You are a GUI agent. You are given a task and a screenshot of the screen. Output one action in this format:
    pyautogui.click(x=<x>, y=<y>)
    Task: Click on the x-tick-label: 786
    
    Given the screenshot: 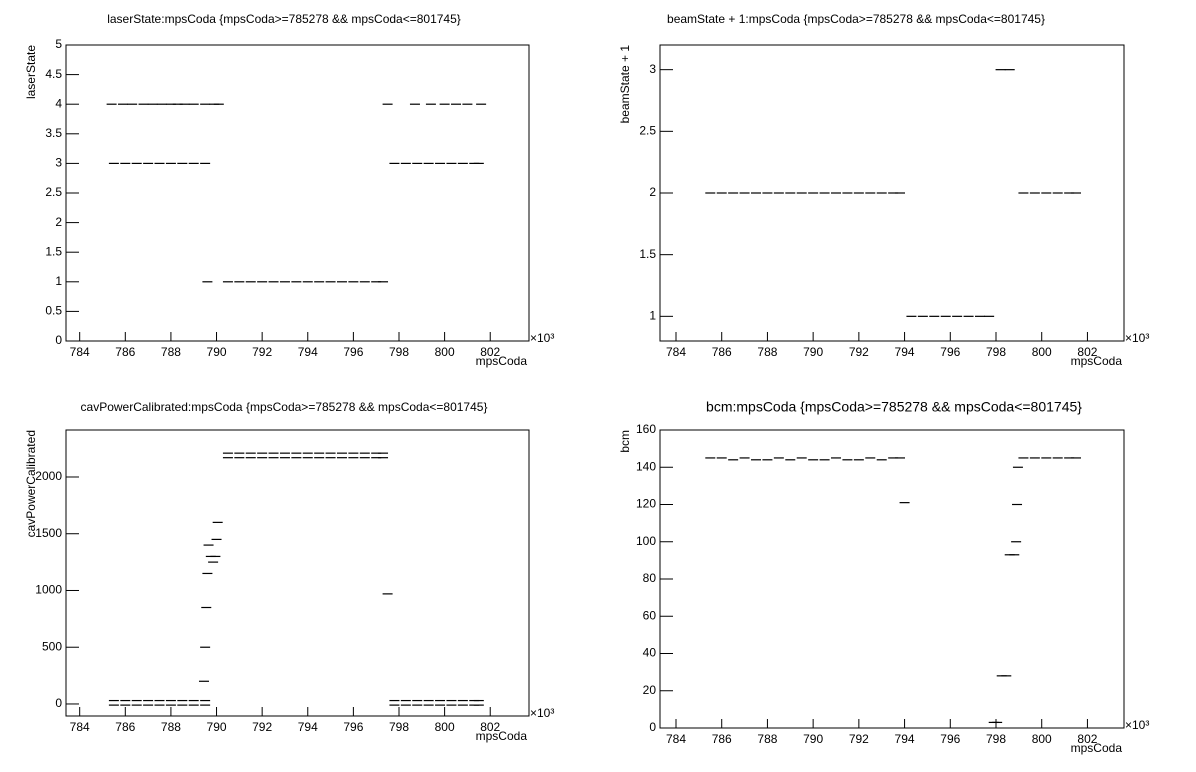 What is the action you would take?
    pyautogui.click(x=125, y=727)
    